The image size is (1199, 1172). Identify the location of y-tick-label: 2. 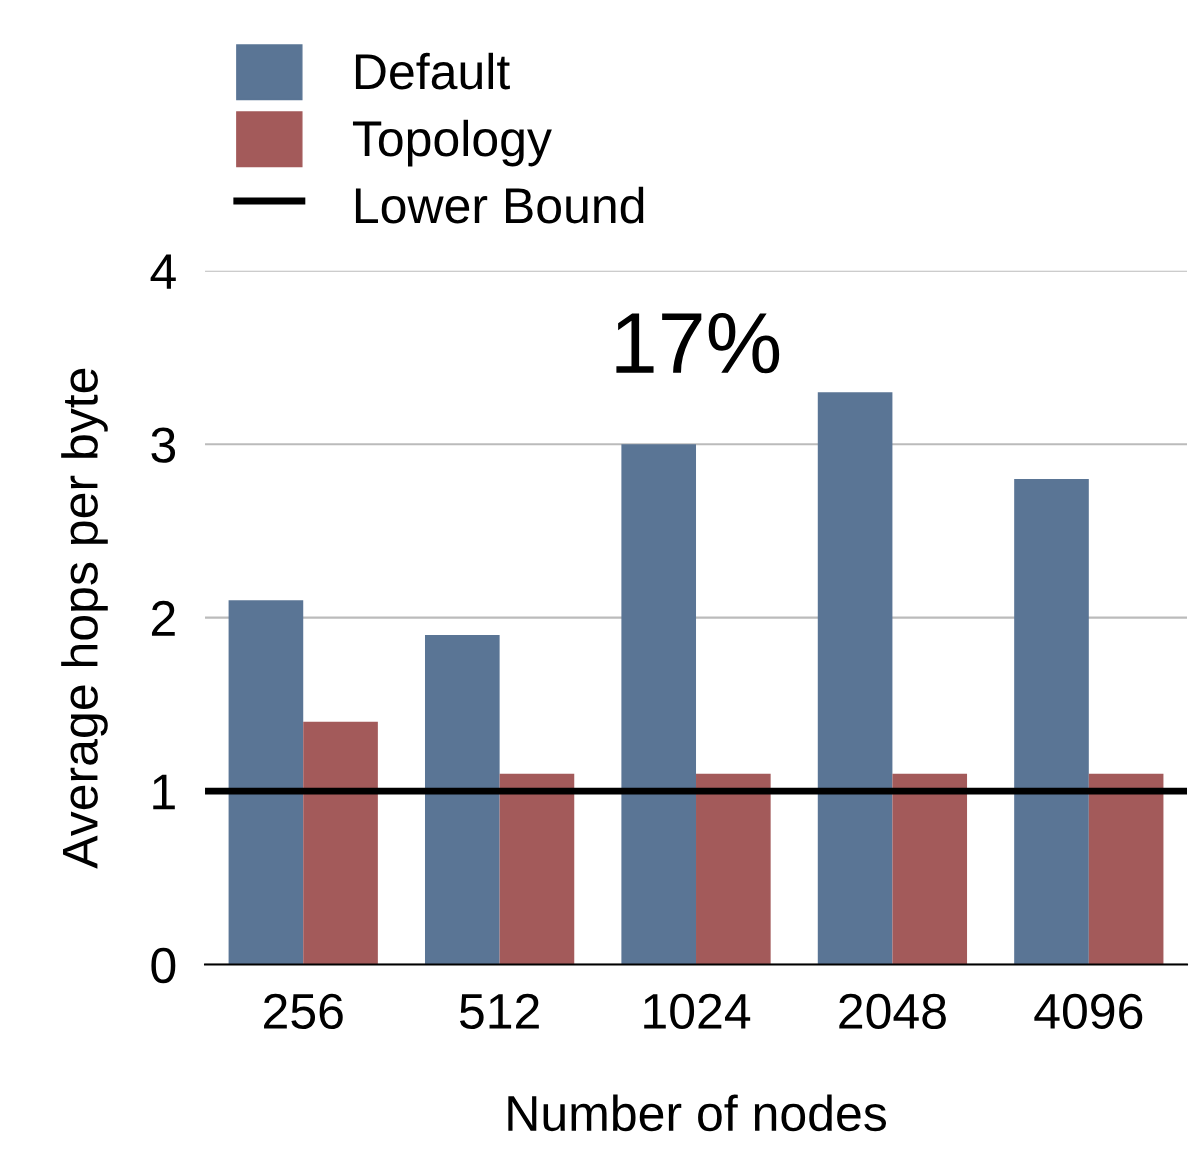
(163, 618).